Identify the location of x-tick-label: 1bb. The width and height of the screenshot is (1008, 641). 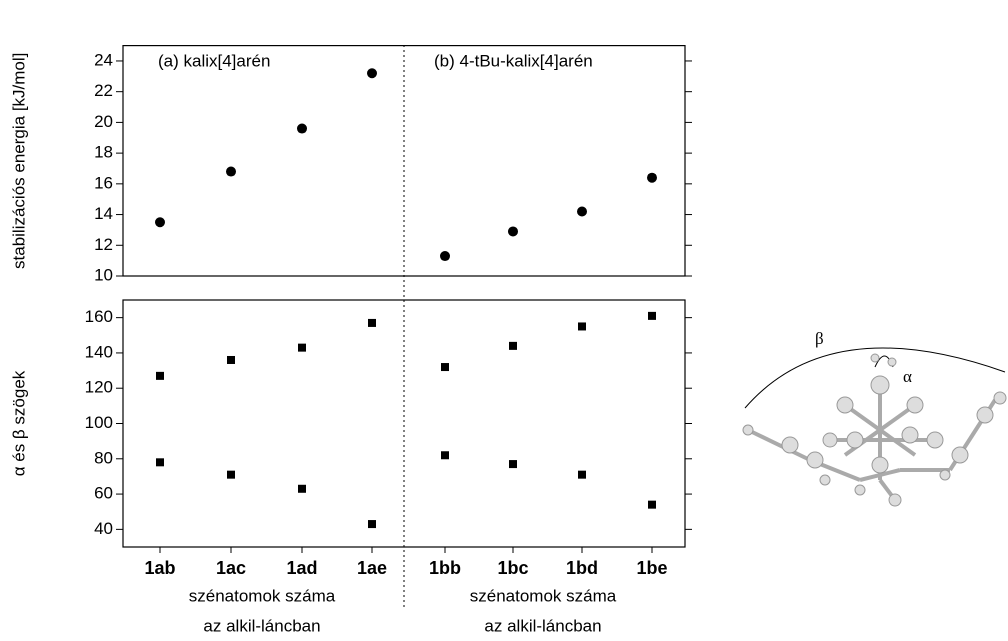
(445, 568).